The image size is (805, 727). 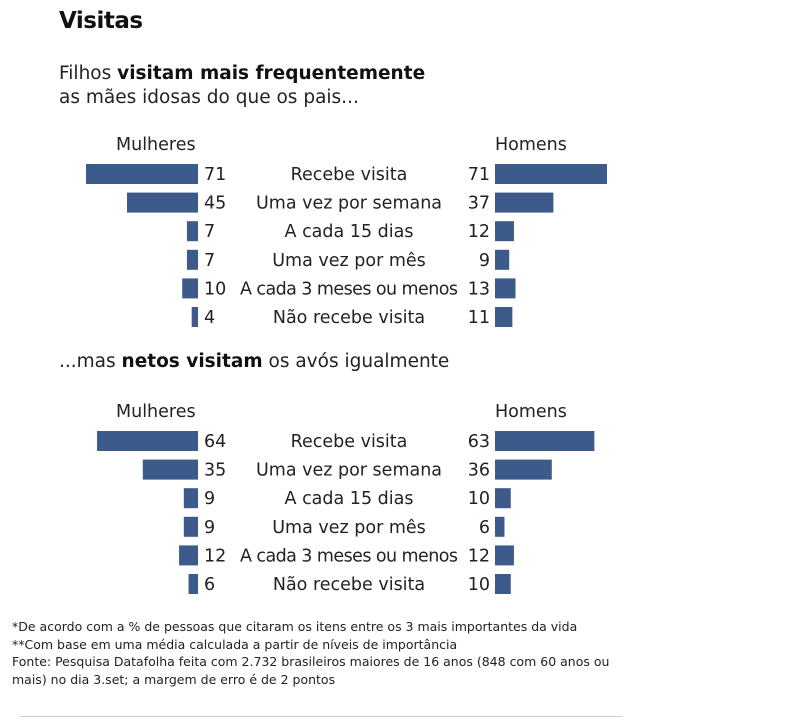 I want to click on headline-2: ...mas netos visitam os avós igualmente, so click(x=254, y=361).